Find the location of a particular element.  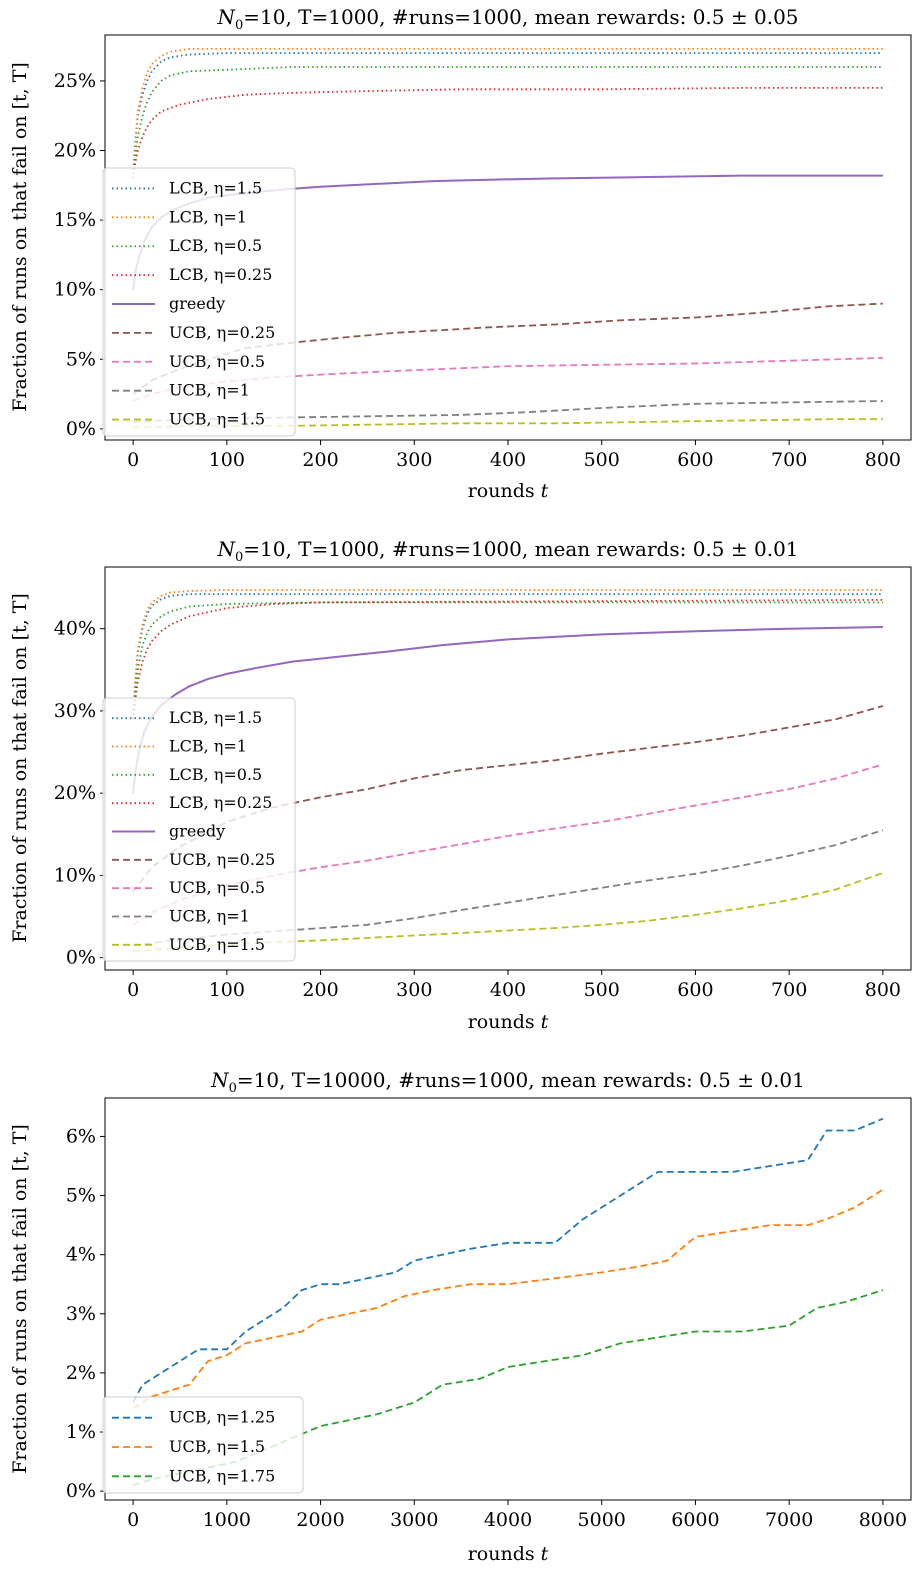

x-tick-label: 4000 is located at coordinates (508, 1520).